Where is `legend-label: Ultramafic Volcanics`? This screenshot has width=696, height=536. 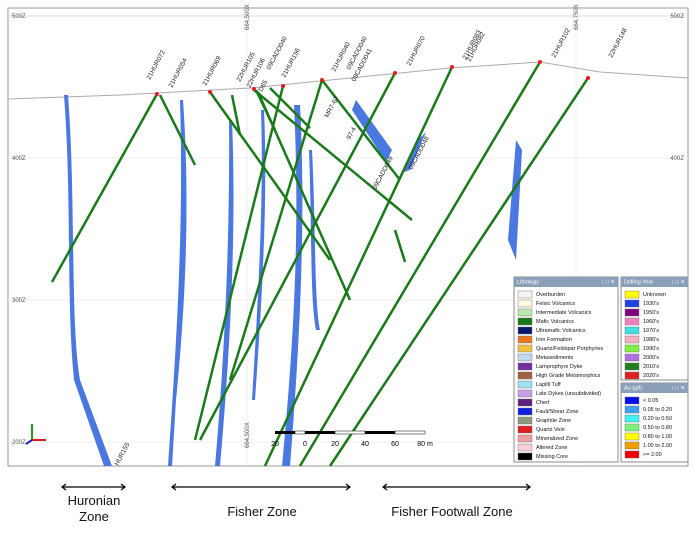 legend-label: Ultramafic Volcanics is located at coordinates (561, 331).